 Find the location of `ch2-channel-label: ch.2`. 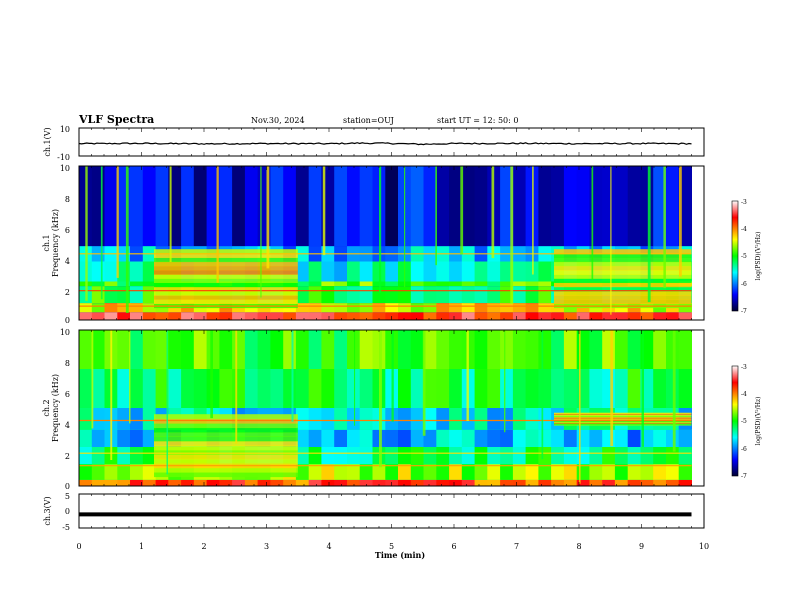

ch2-channel-label: ch.2 is located at coordinates (46, 407).